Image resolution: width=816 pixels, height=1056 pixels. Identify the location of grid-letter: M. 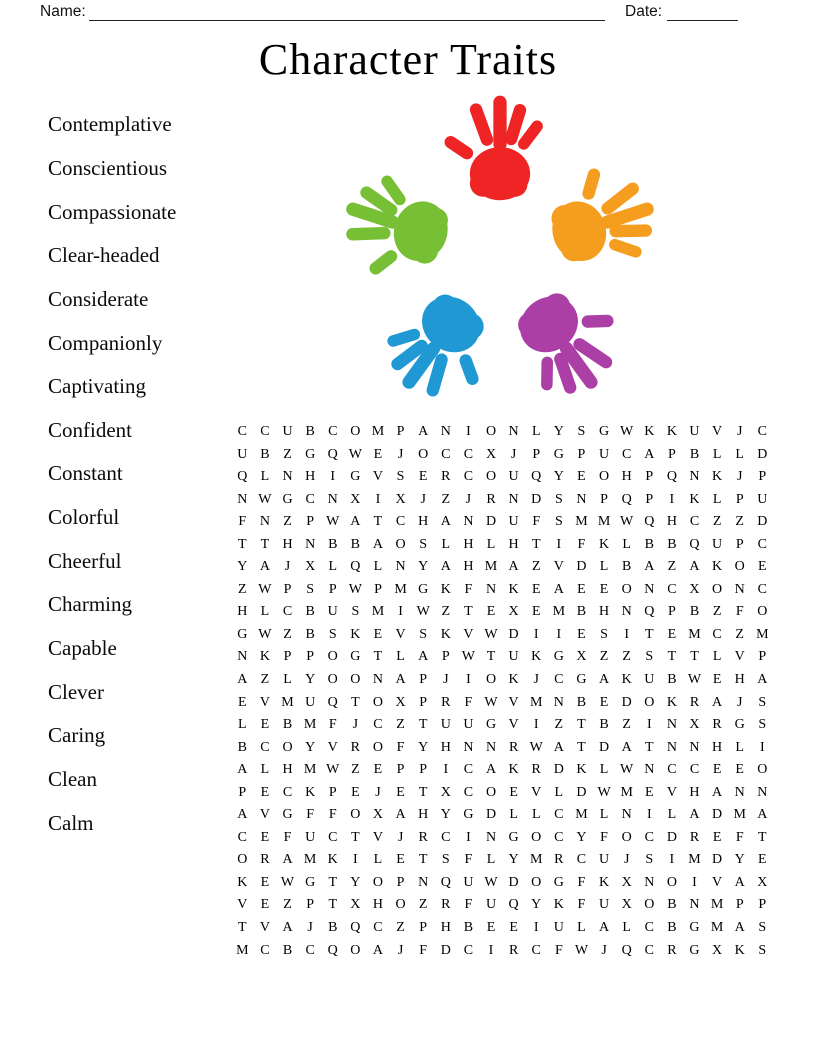
(310, 770).